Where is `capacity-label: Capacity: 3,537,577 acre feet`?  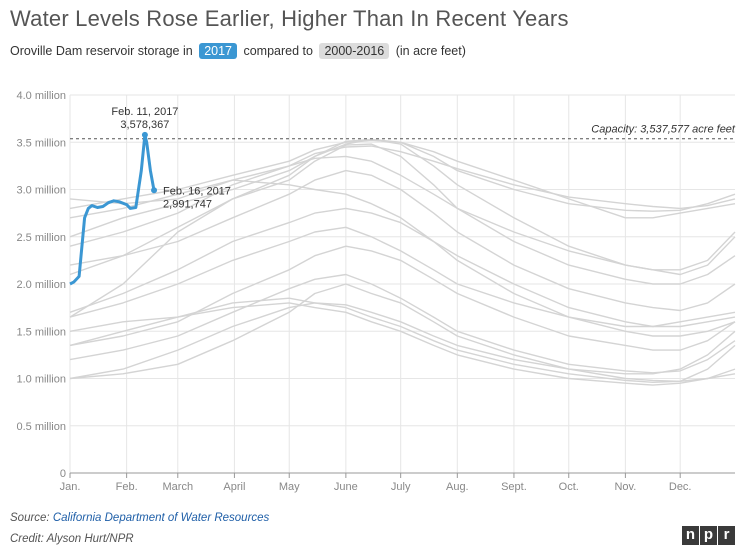
capacity-label: Capacity: 3,537,577 acre feet is located at coordinates (663, 130).